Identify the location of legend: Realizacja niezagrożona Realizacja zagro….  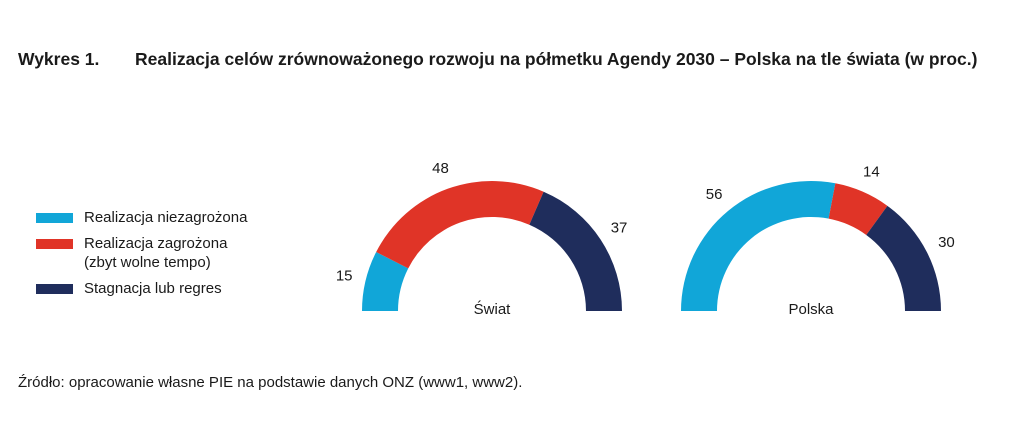
(141, 256).